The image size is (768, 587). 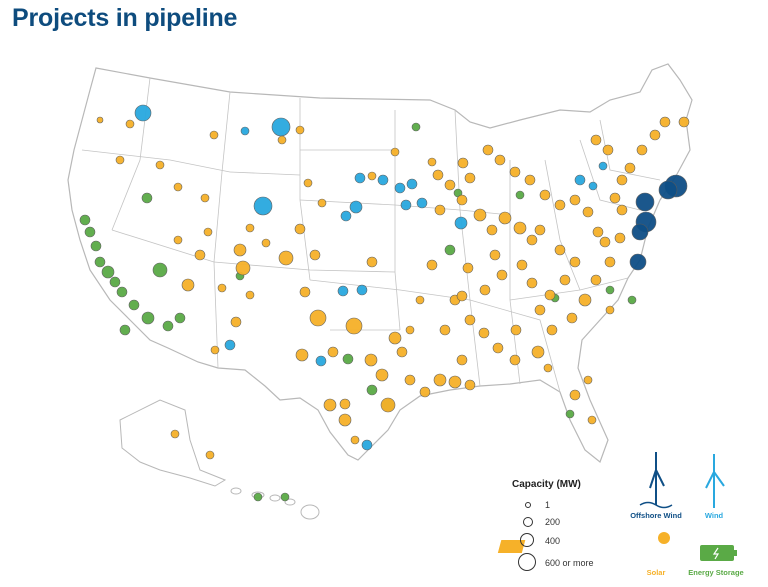 What do you see at coordinates (553, 541) in the screenshot?
I see `capacity-label-400: 400` at bounding box center [553, 541].